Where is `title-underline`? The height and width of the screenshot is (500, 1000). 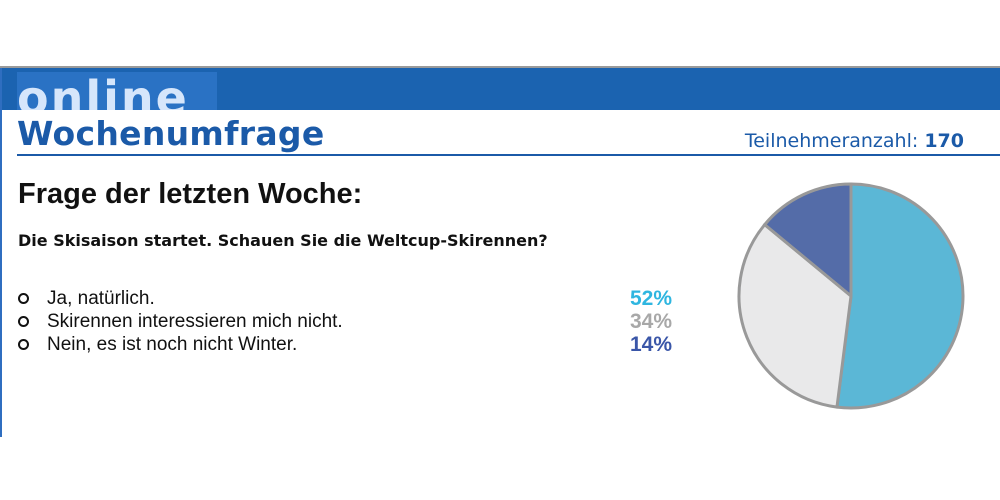 title-underline is located at coordinates (508, 155).